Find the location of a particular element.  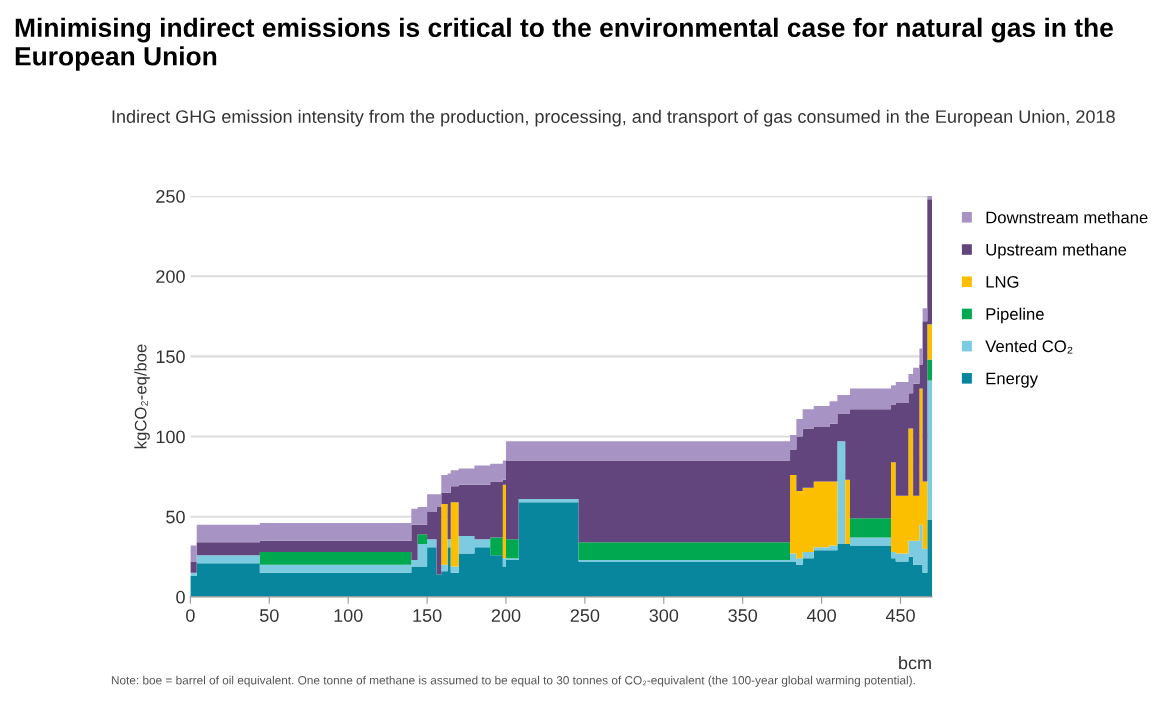

legend-label: LNG is located at coordinates (1002, 281).